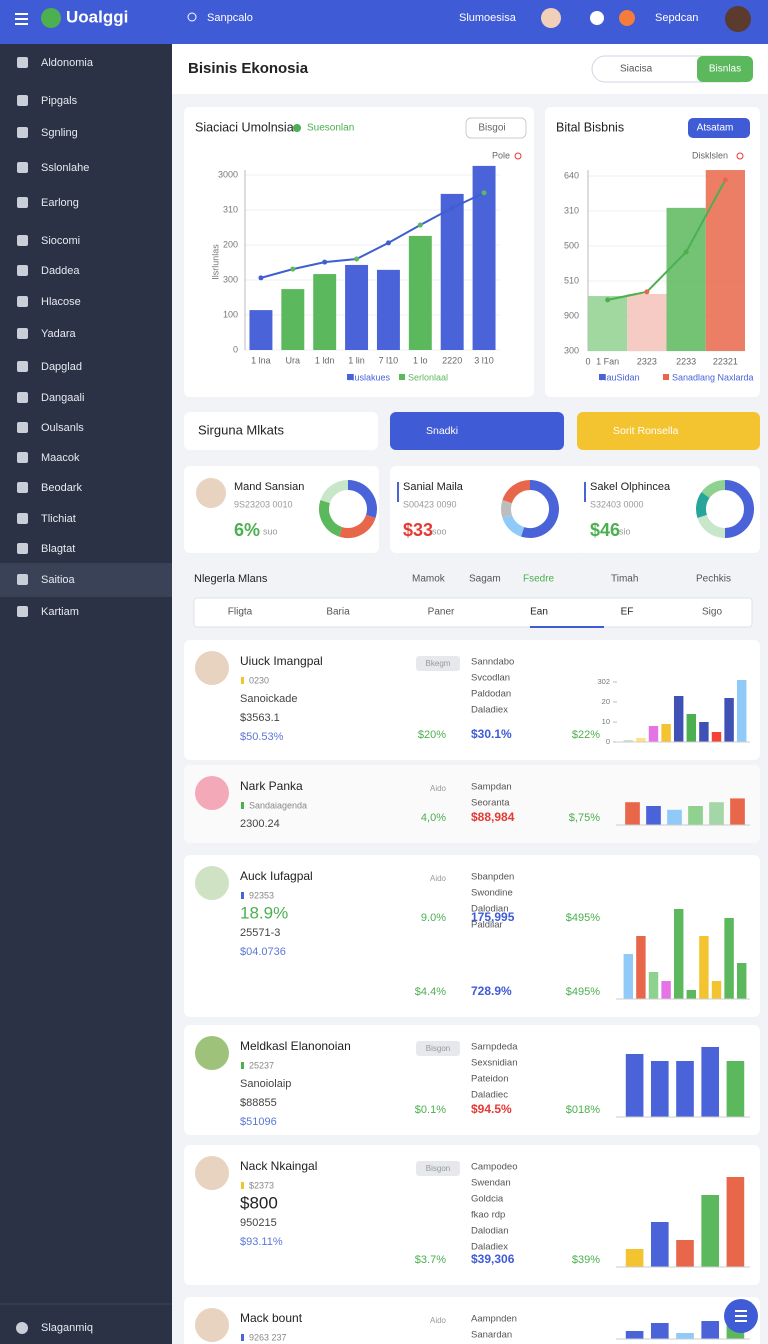 The image size is (768, 1344). What do you see at coordinates (67, 63) in the screenshot?
I see `sidebar-item: Aldonomia` at bounding box center [67, 63].